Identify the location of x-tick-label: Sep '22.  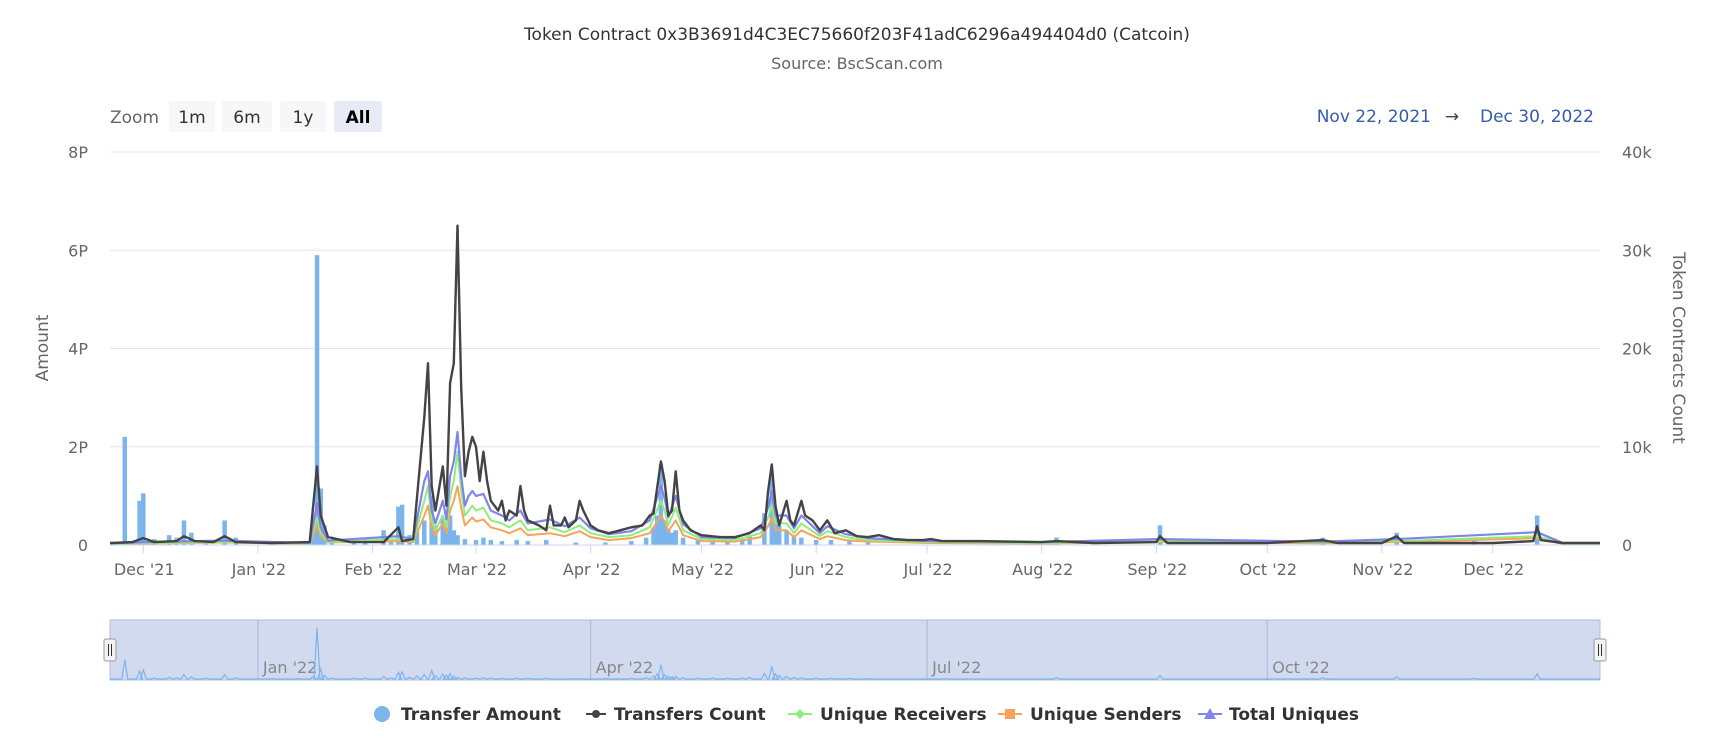
(1157, 569).